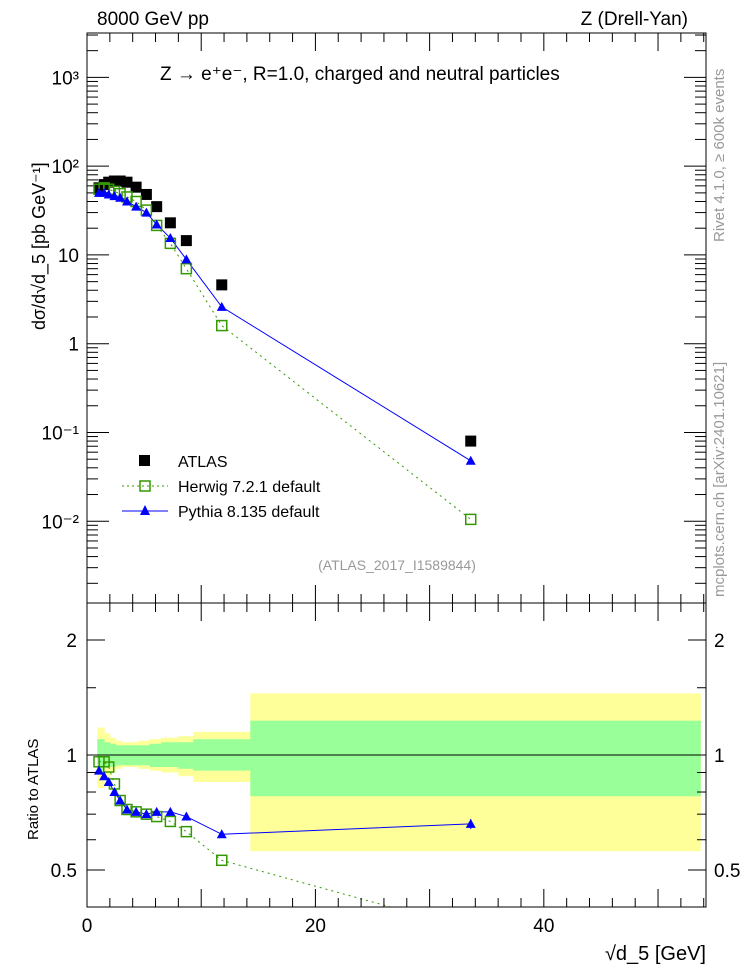  I want to click on ratio-y-tick-label: 0.5, so click(64, 871).